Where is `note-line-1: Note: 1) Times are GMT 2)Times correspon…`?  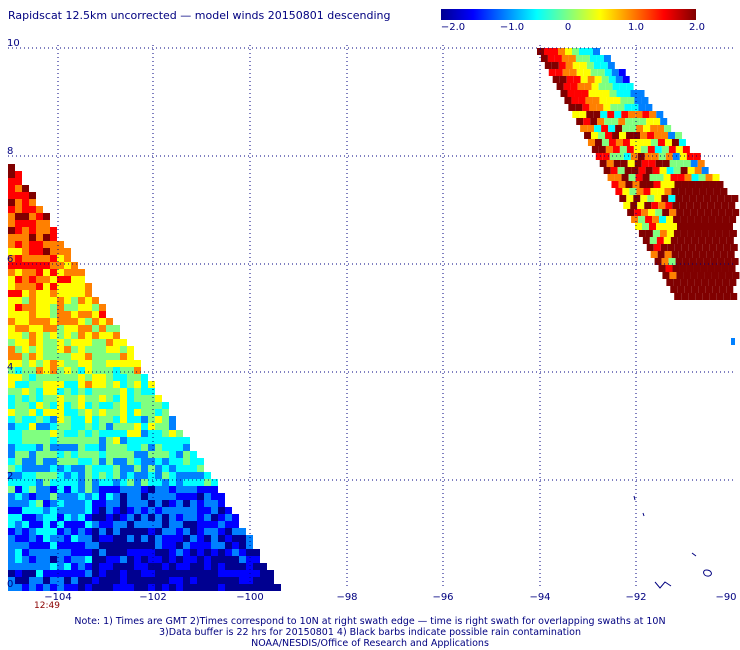
note-line-1: Note: 1) Times are GMT 2)Times correspon… is located at coordinates (370, 621).